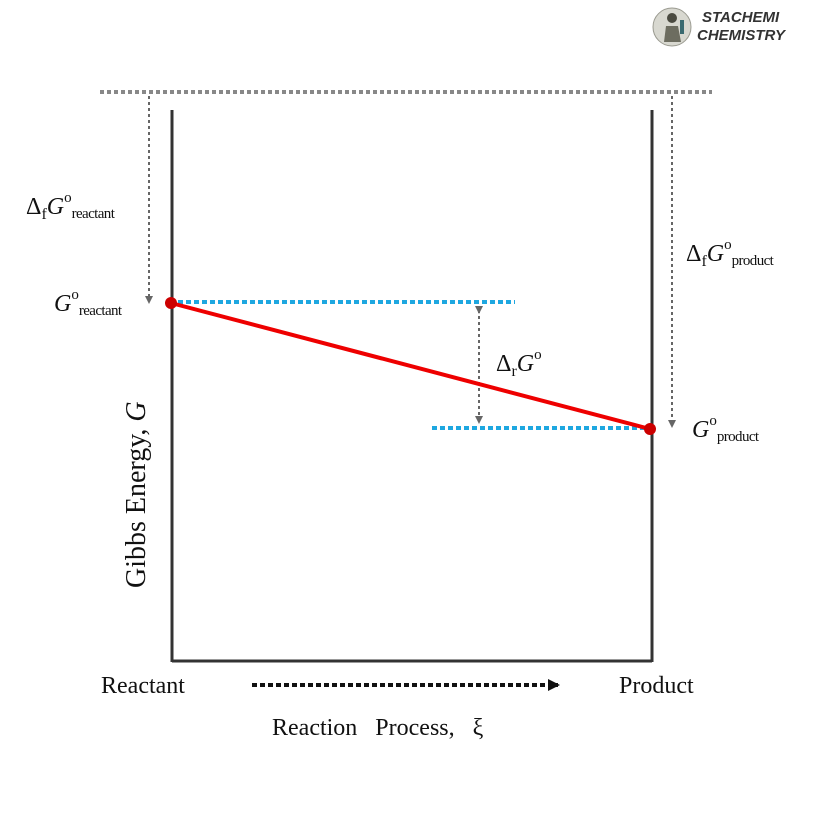 This screenshot has height=816, width=814. Describe the element at coordinates (410, 366) in the screenshot. I see `reaction-path-line` at that location.